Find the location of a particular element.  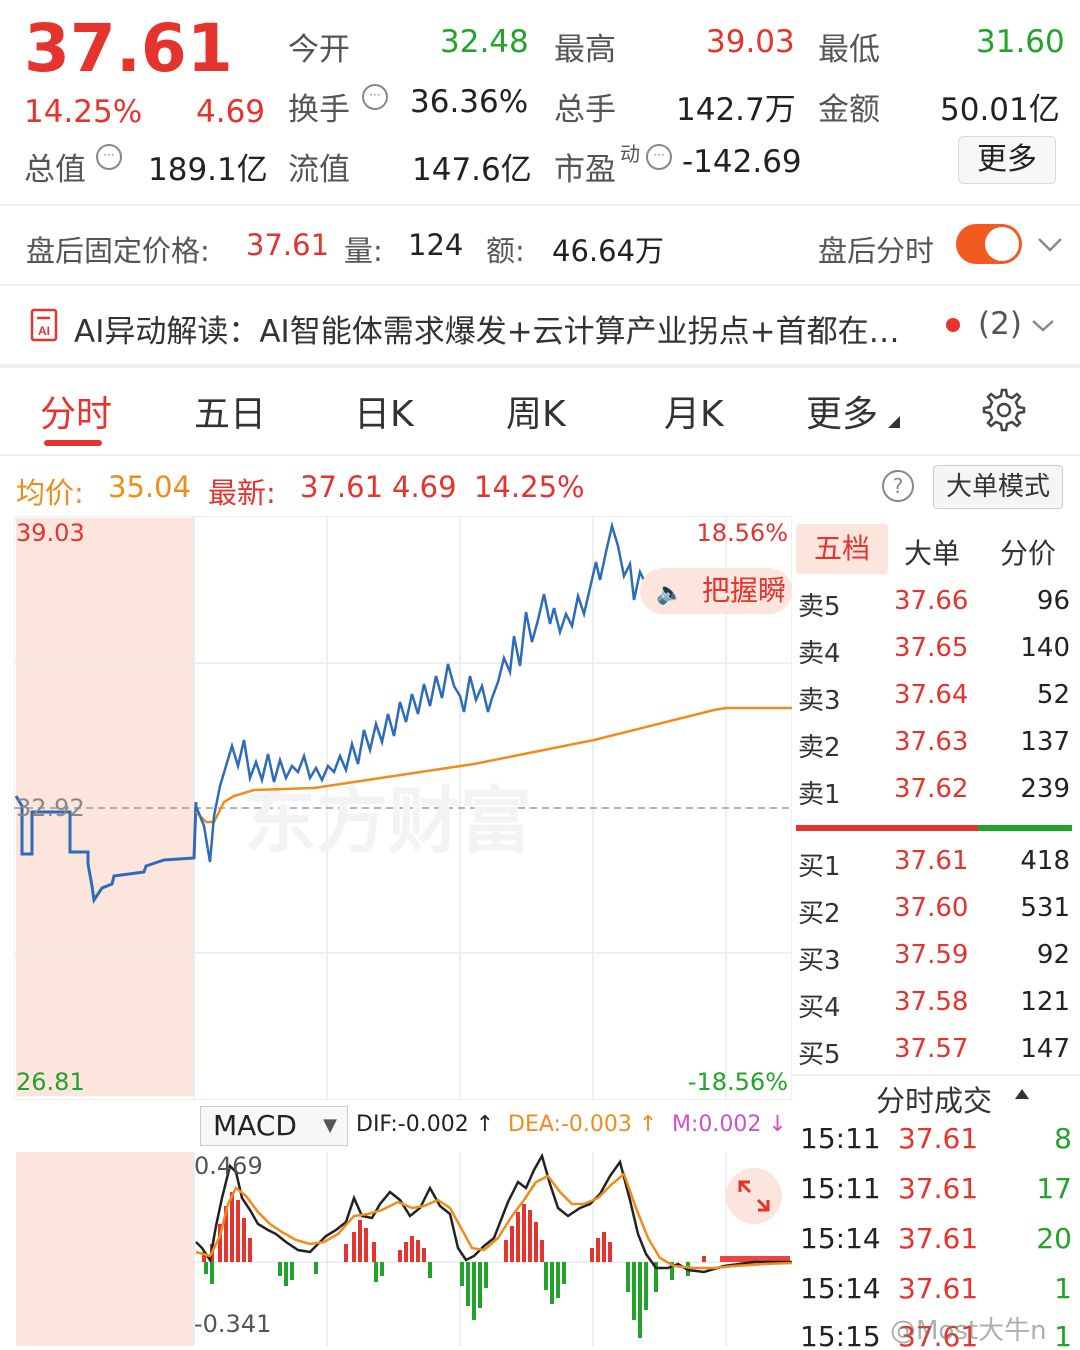

stat-label-high: 最高 is located at coordinates (585, 50).